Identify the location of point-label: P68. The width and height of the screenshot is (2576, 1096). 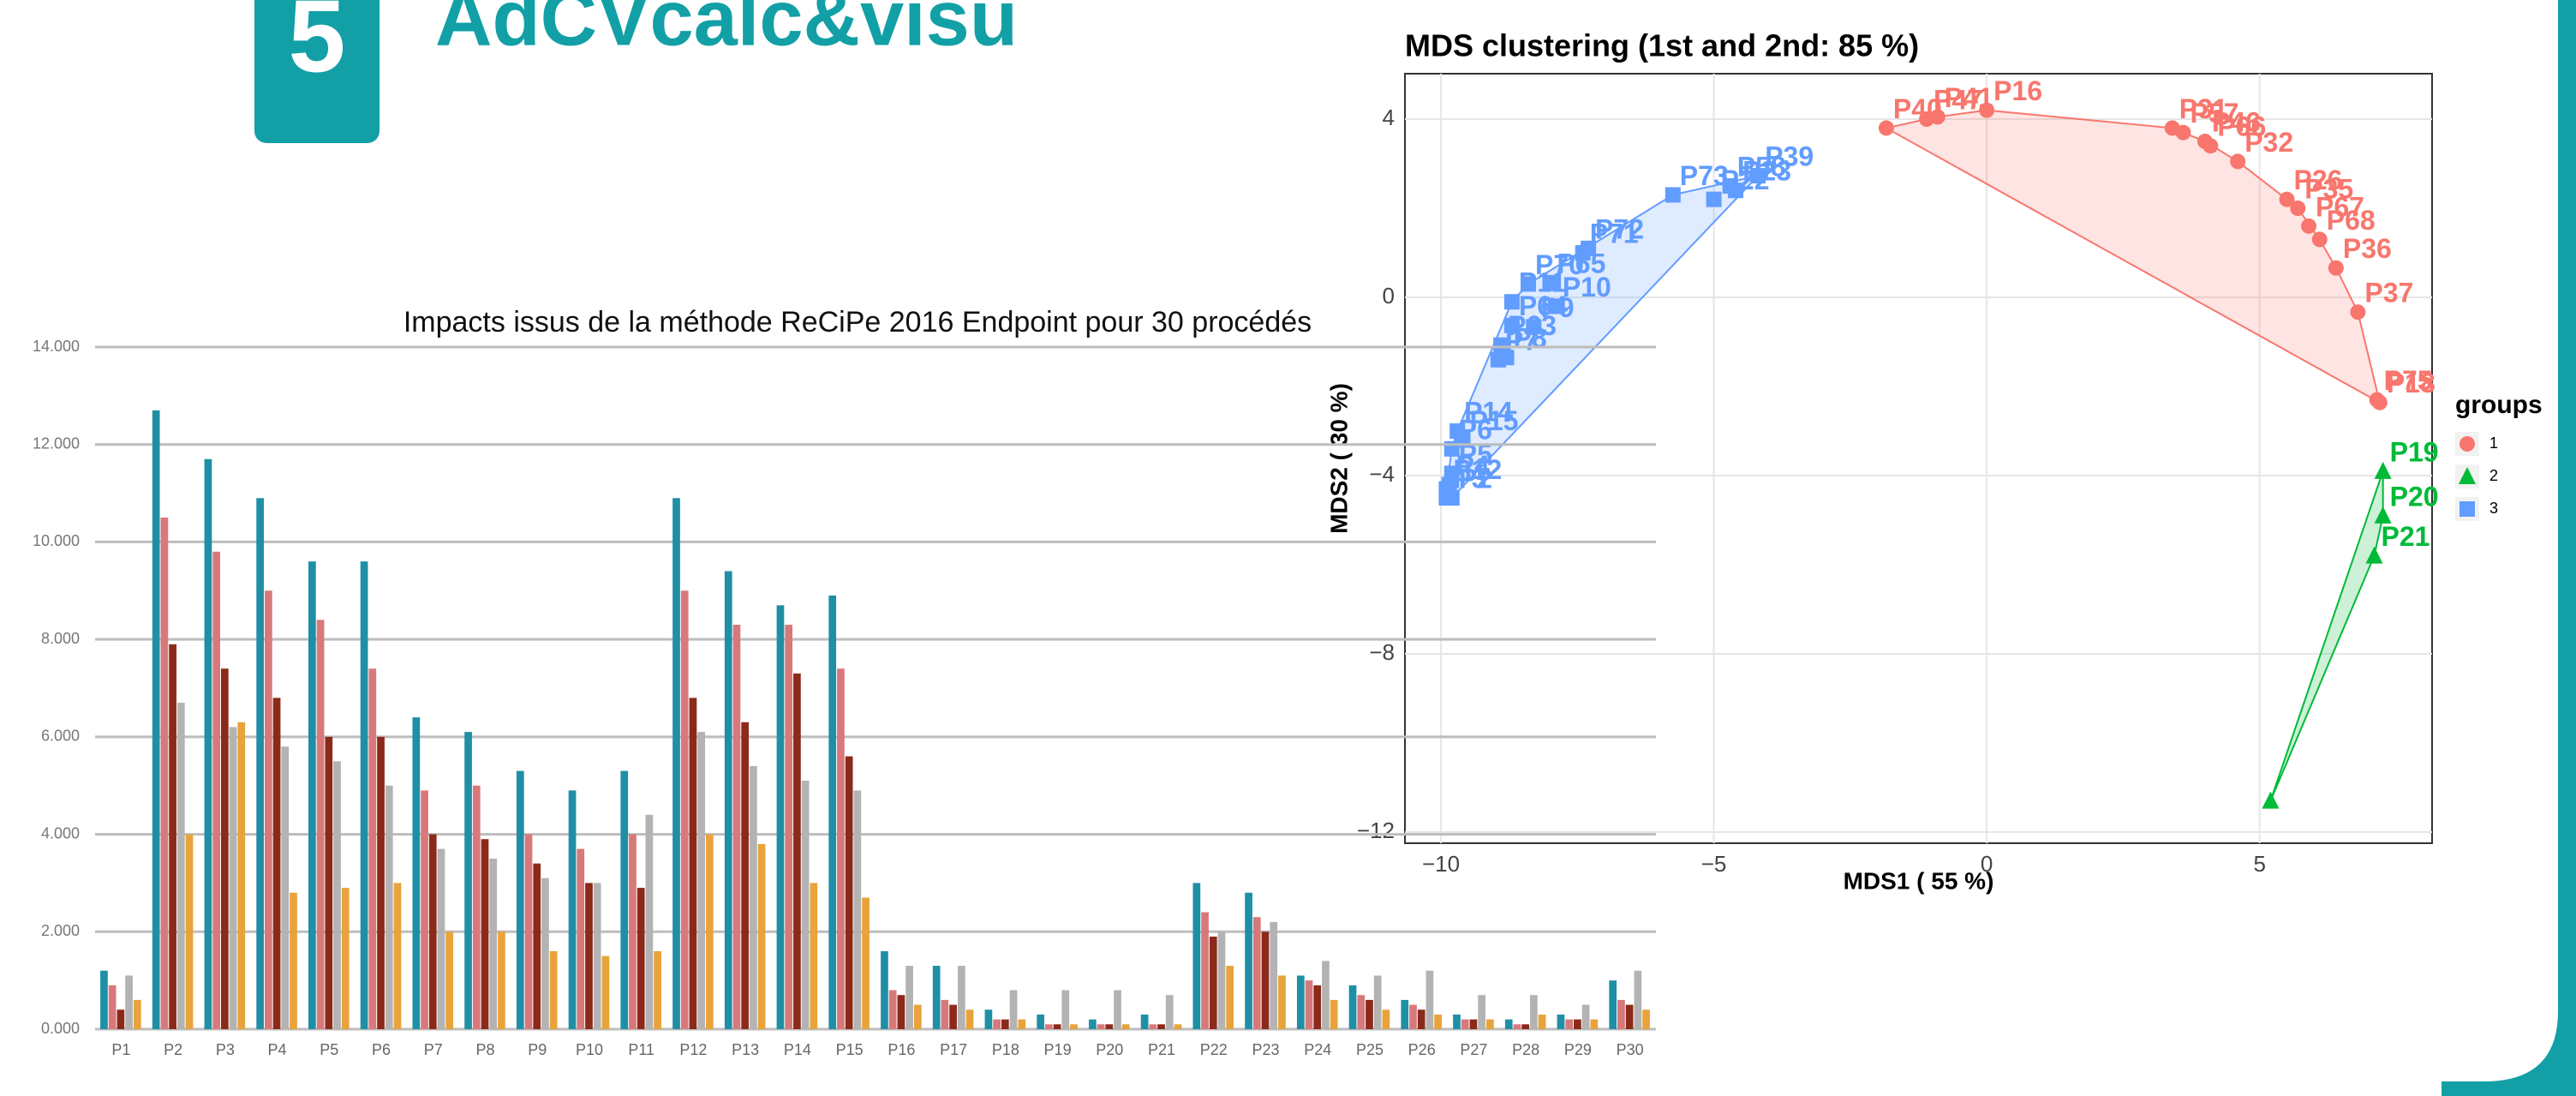
(2352, 221).